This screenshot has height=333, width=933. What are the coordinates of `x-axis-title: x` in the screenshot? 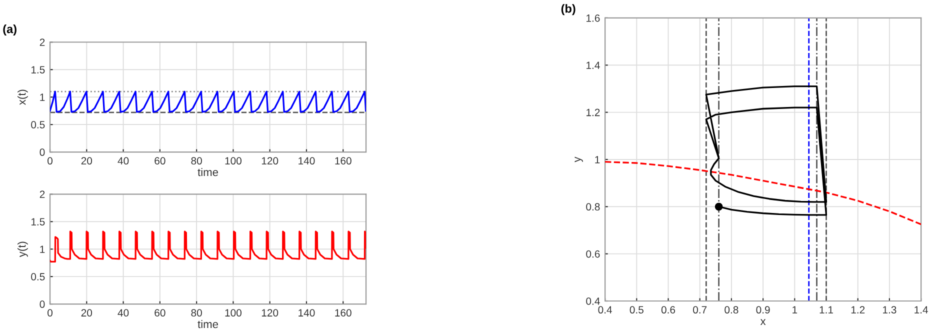 It's located at (763, 322).